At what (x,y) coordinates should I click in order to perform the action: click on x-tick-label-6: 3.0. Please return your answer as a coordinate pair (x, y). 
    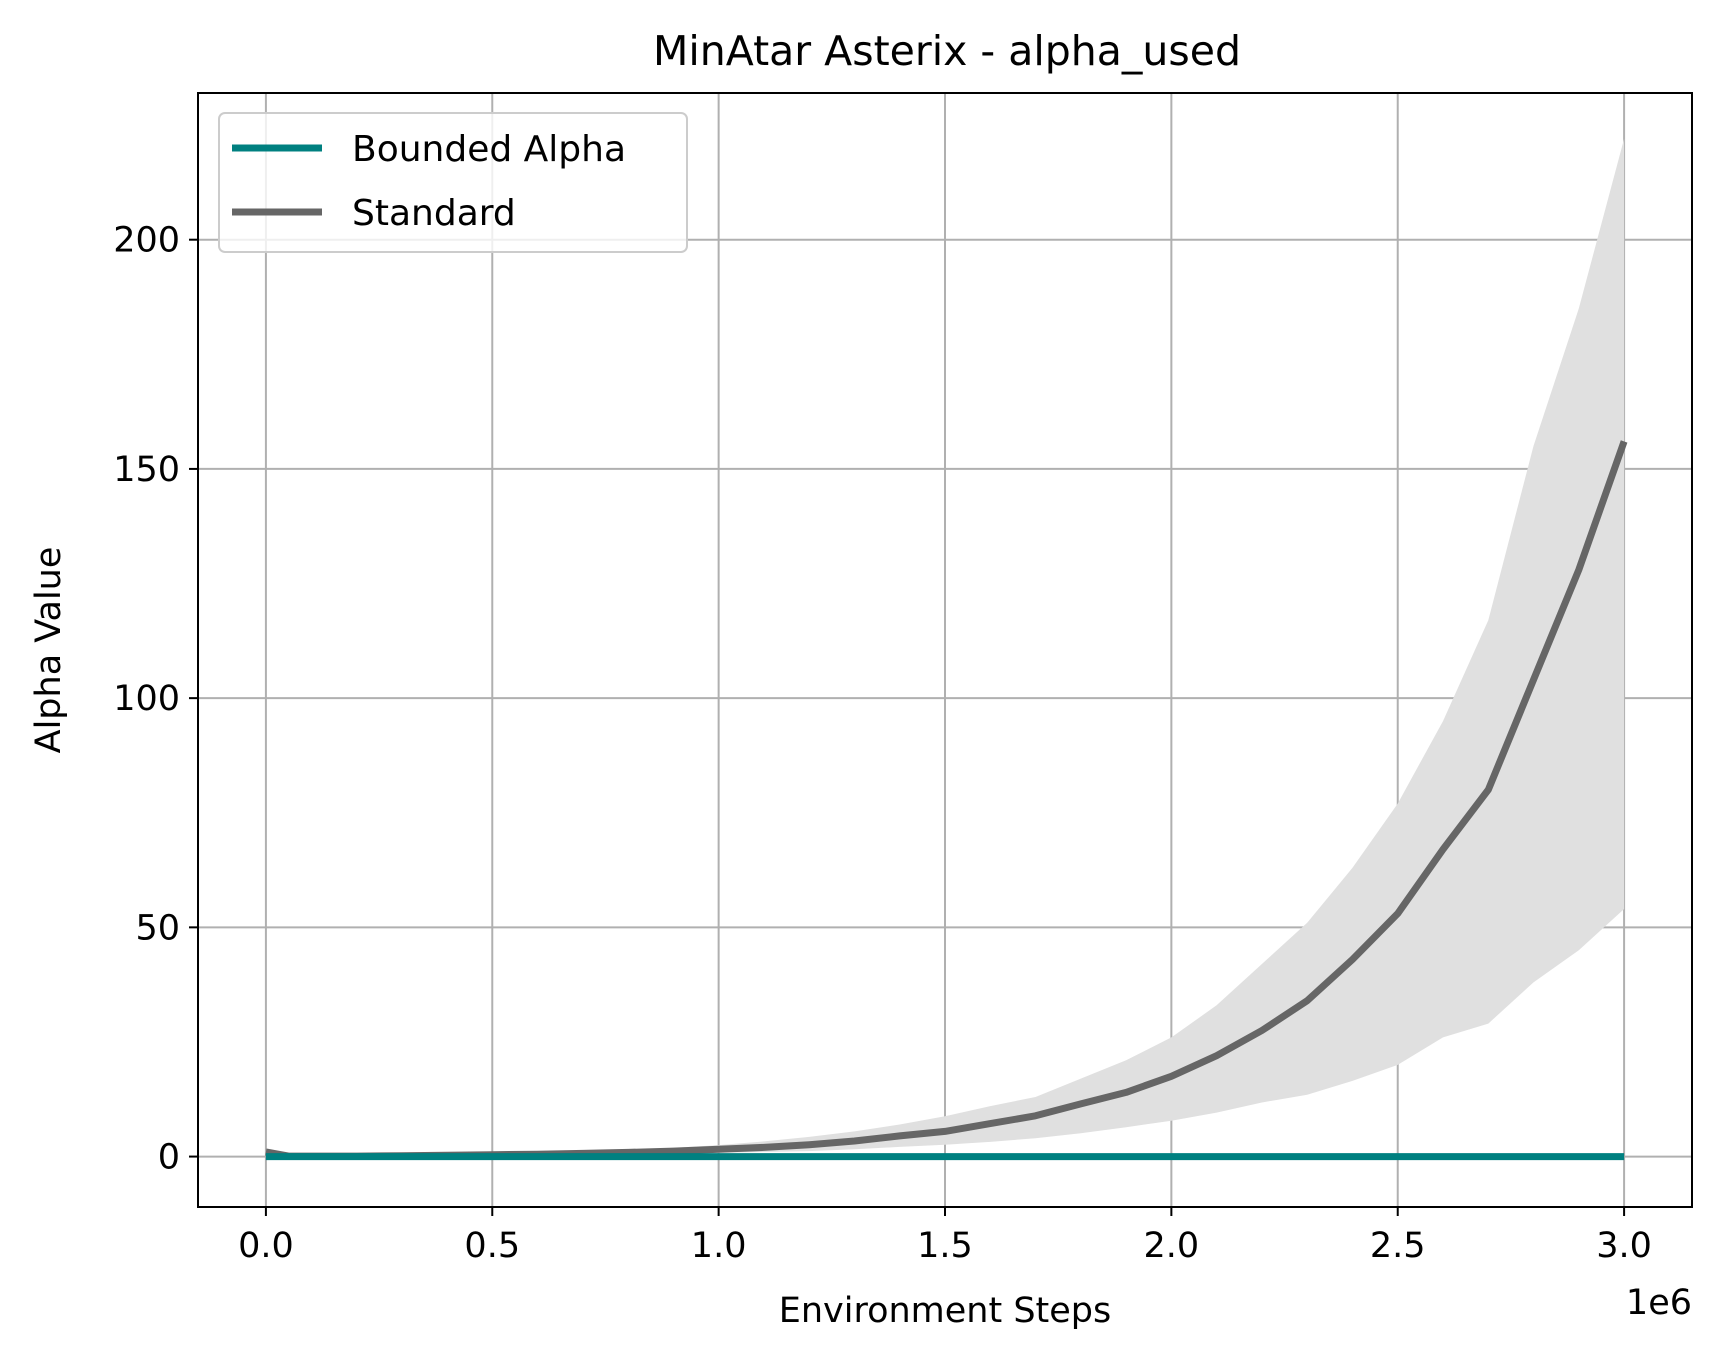
    Looking at the image, I should click on (1624, 1246).